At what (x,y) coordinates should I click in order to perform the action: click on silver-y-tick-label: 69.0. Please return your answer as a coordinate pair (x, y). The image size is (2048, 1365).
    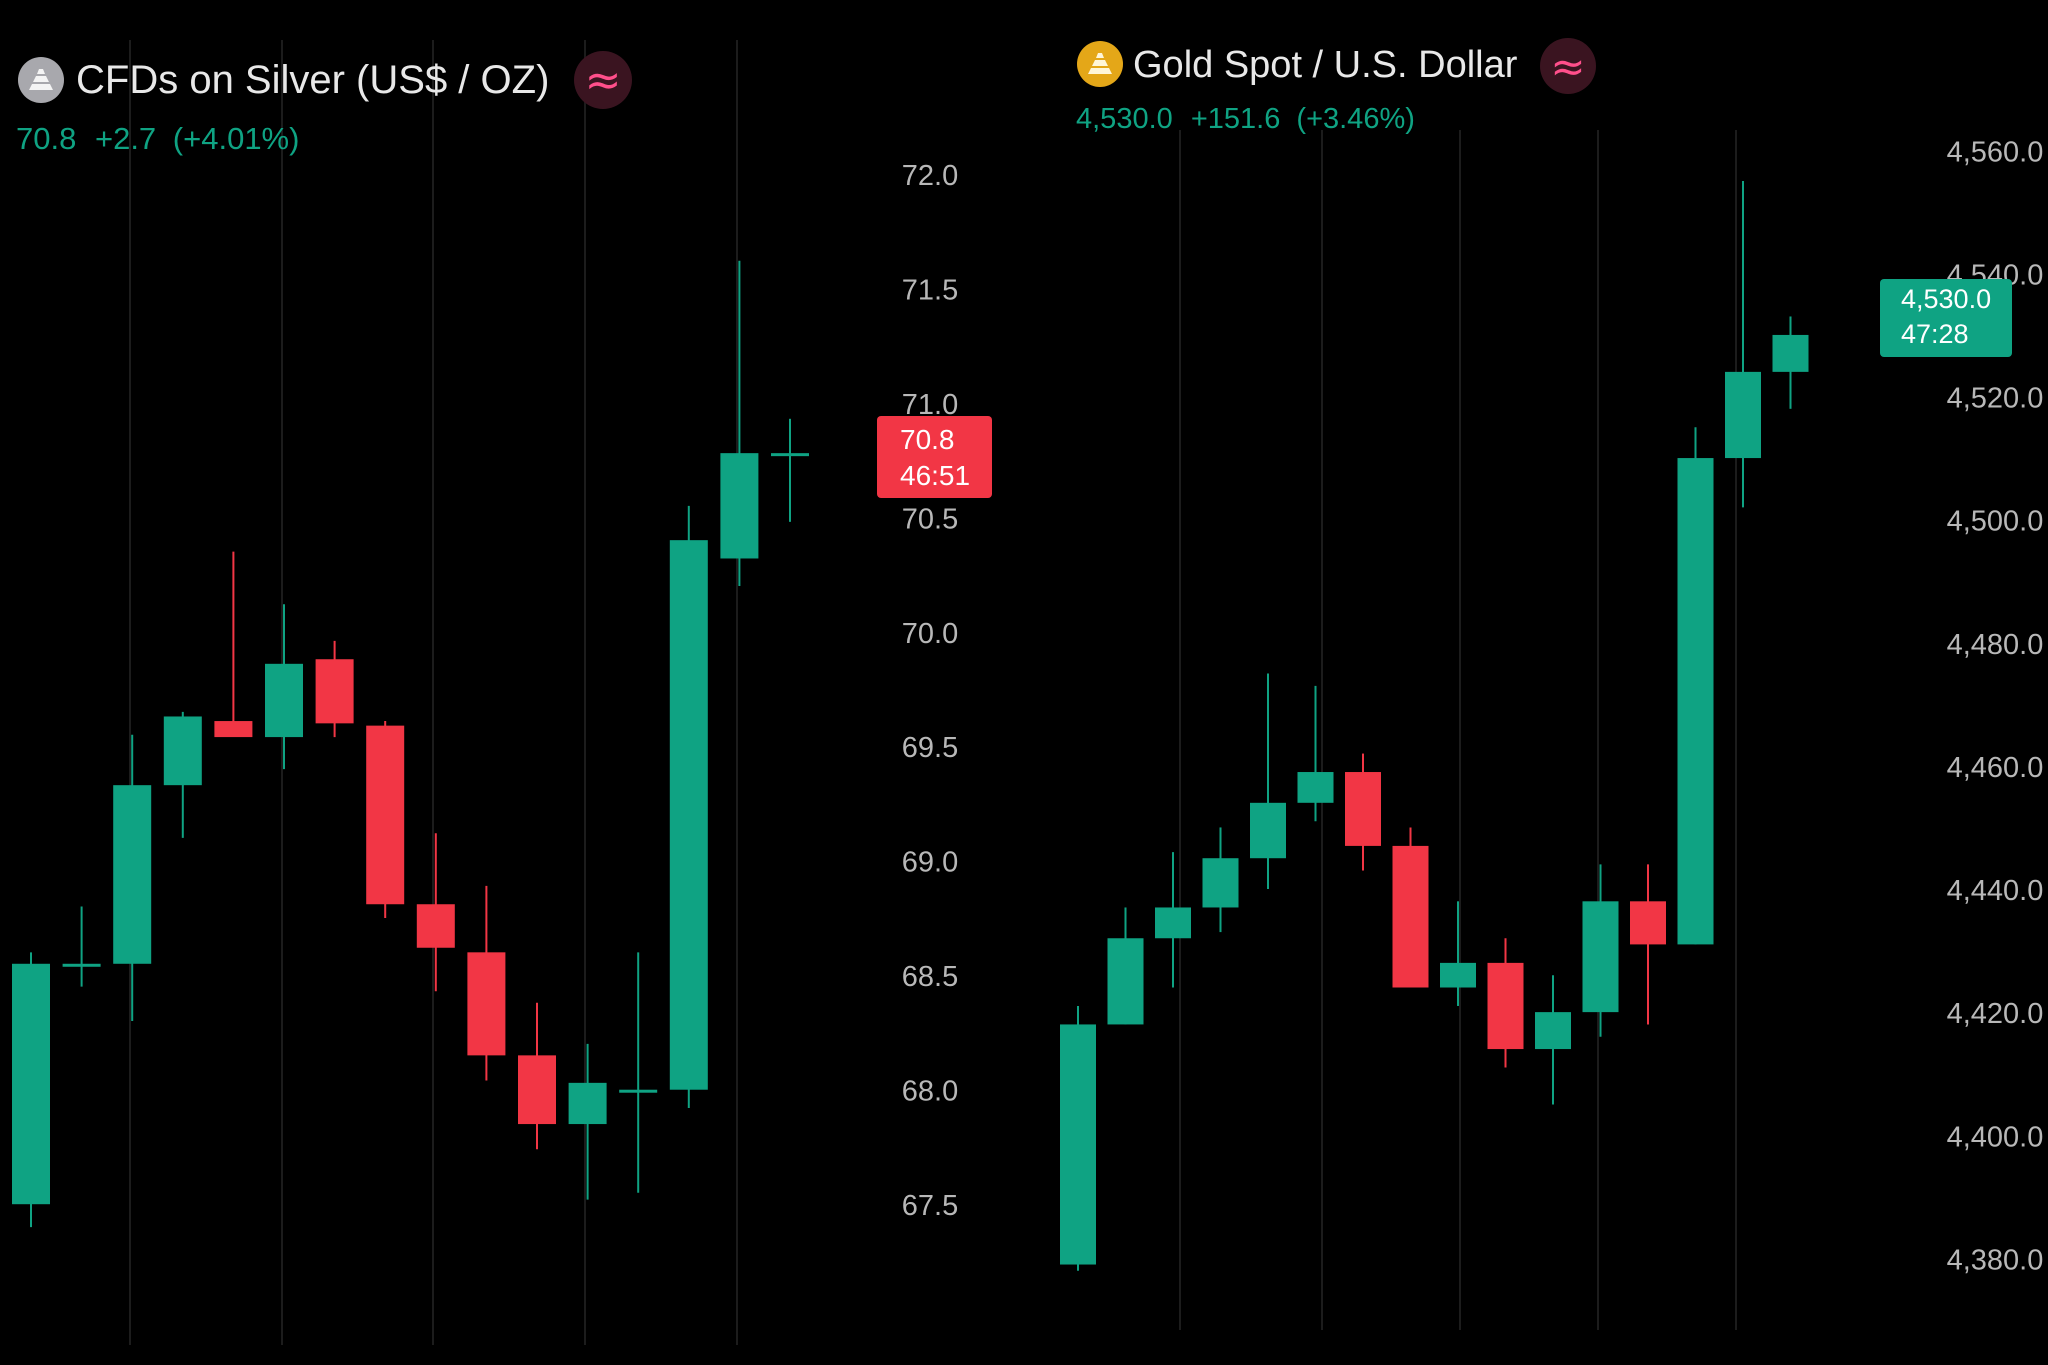
    Looking at the image, I should click on (930, 863).